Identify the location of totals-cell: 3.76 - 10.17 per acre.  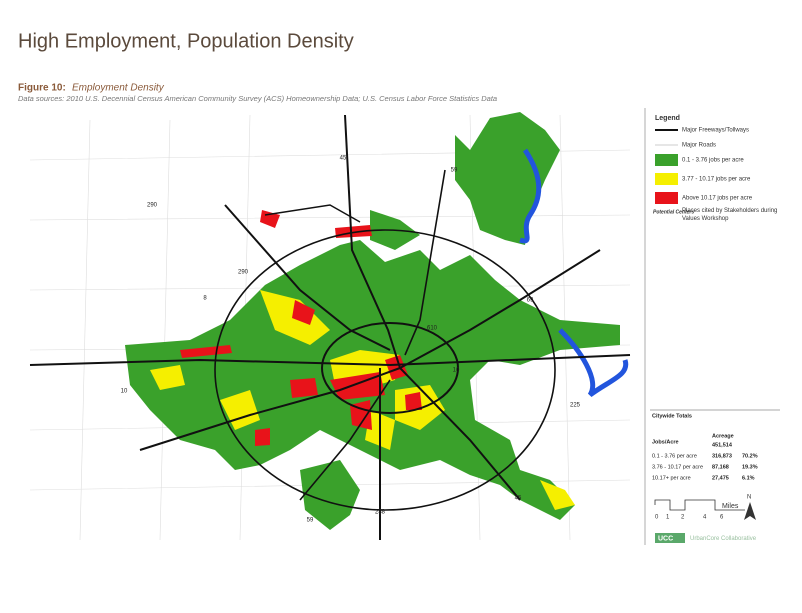
(677, 467).